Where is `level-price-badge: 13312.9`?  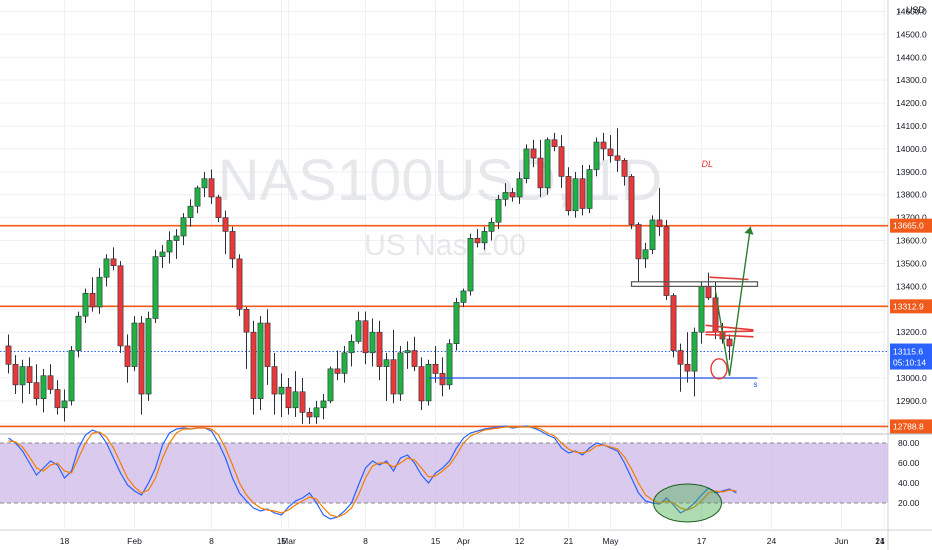 level-price-badge: 13312.9 is located at coordinates (911, 306).